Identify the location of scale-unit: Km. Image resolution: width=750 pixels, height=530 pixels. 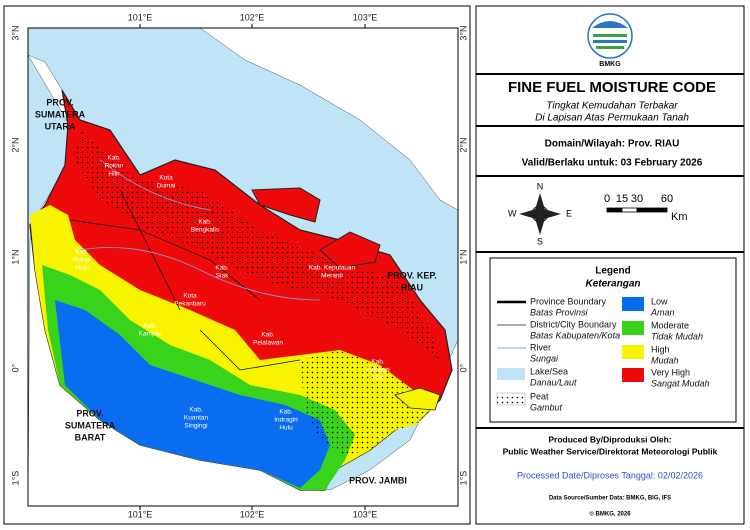
(679, 217).